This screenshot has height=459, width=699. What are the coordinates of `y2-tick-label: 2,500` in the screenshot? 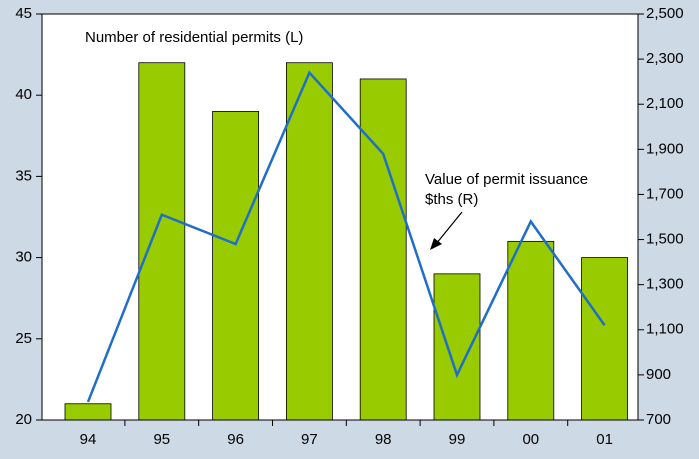 It's located at (665, 13).